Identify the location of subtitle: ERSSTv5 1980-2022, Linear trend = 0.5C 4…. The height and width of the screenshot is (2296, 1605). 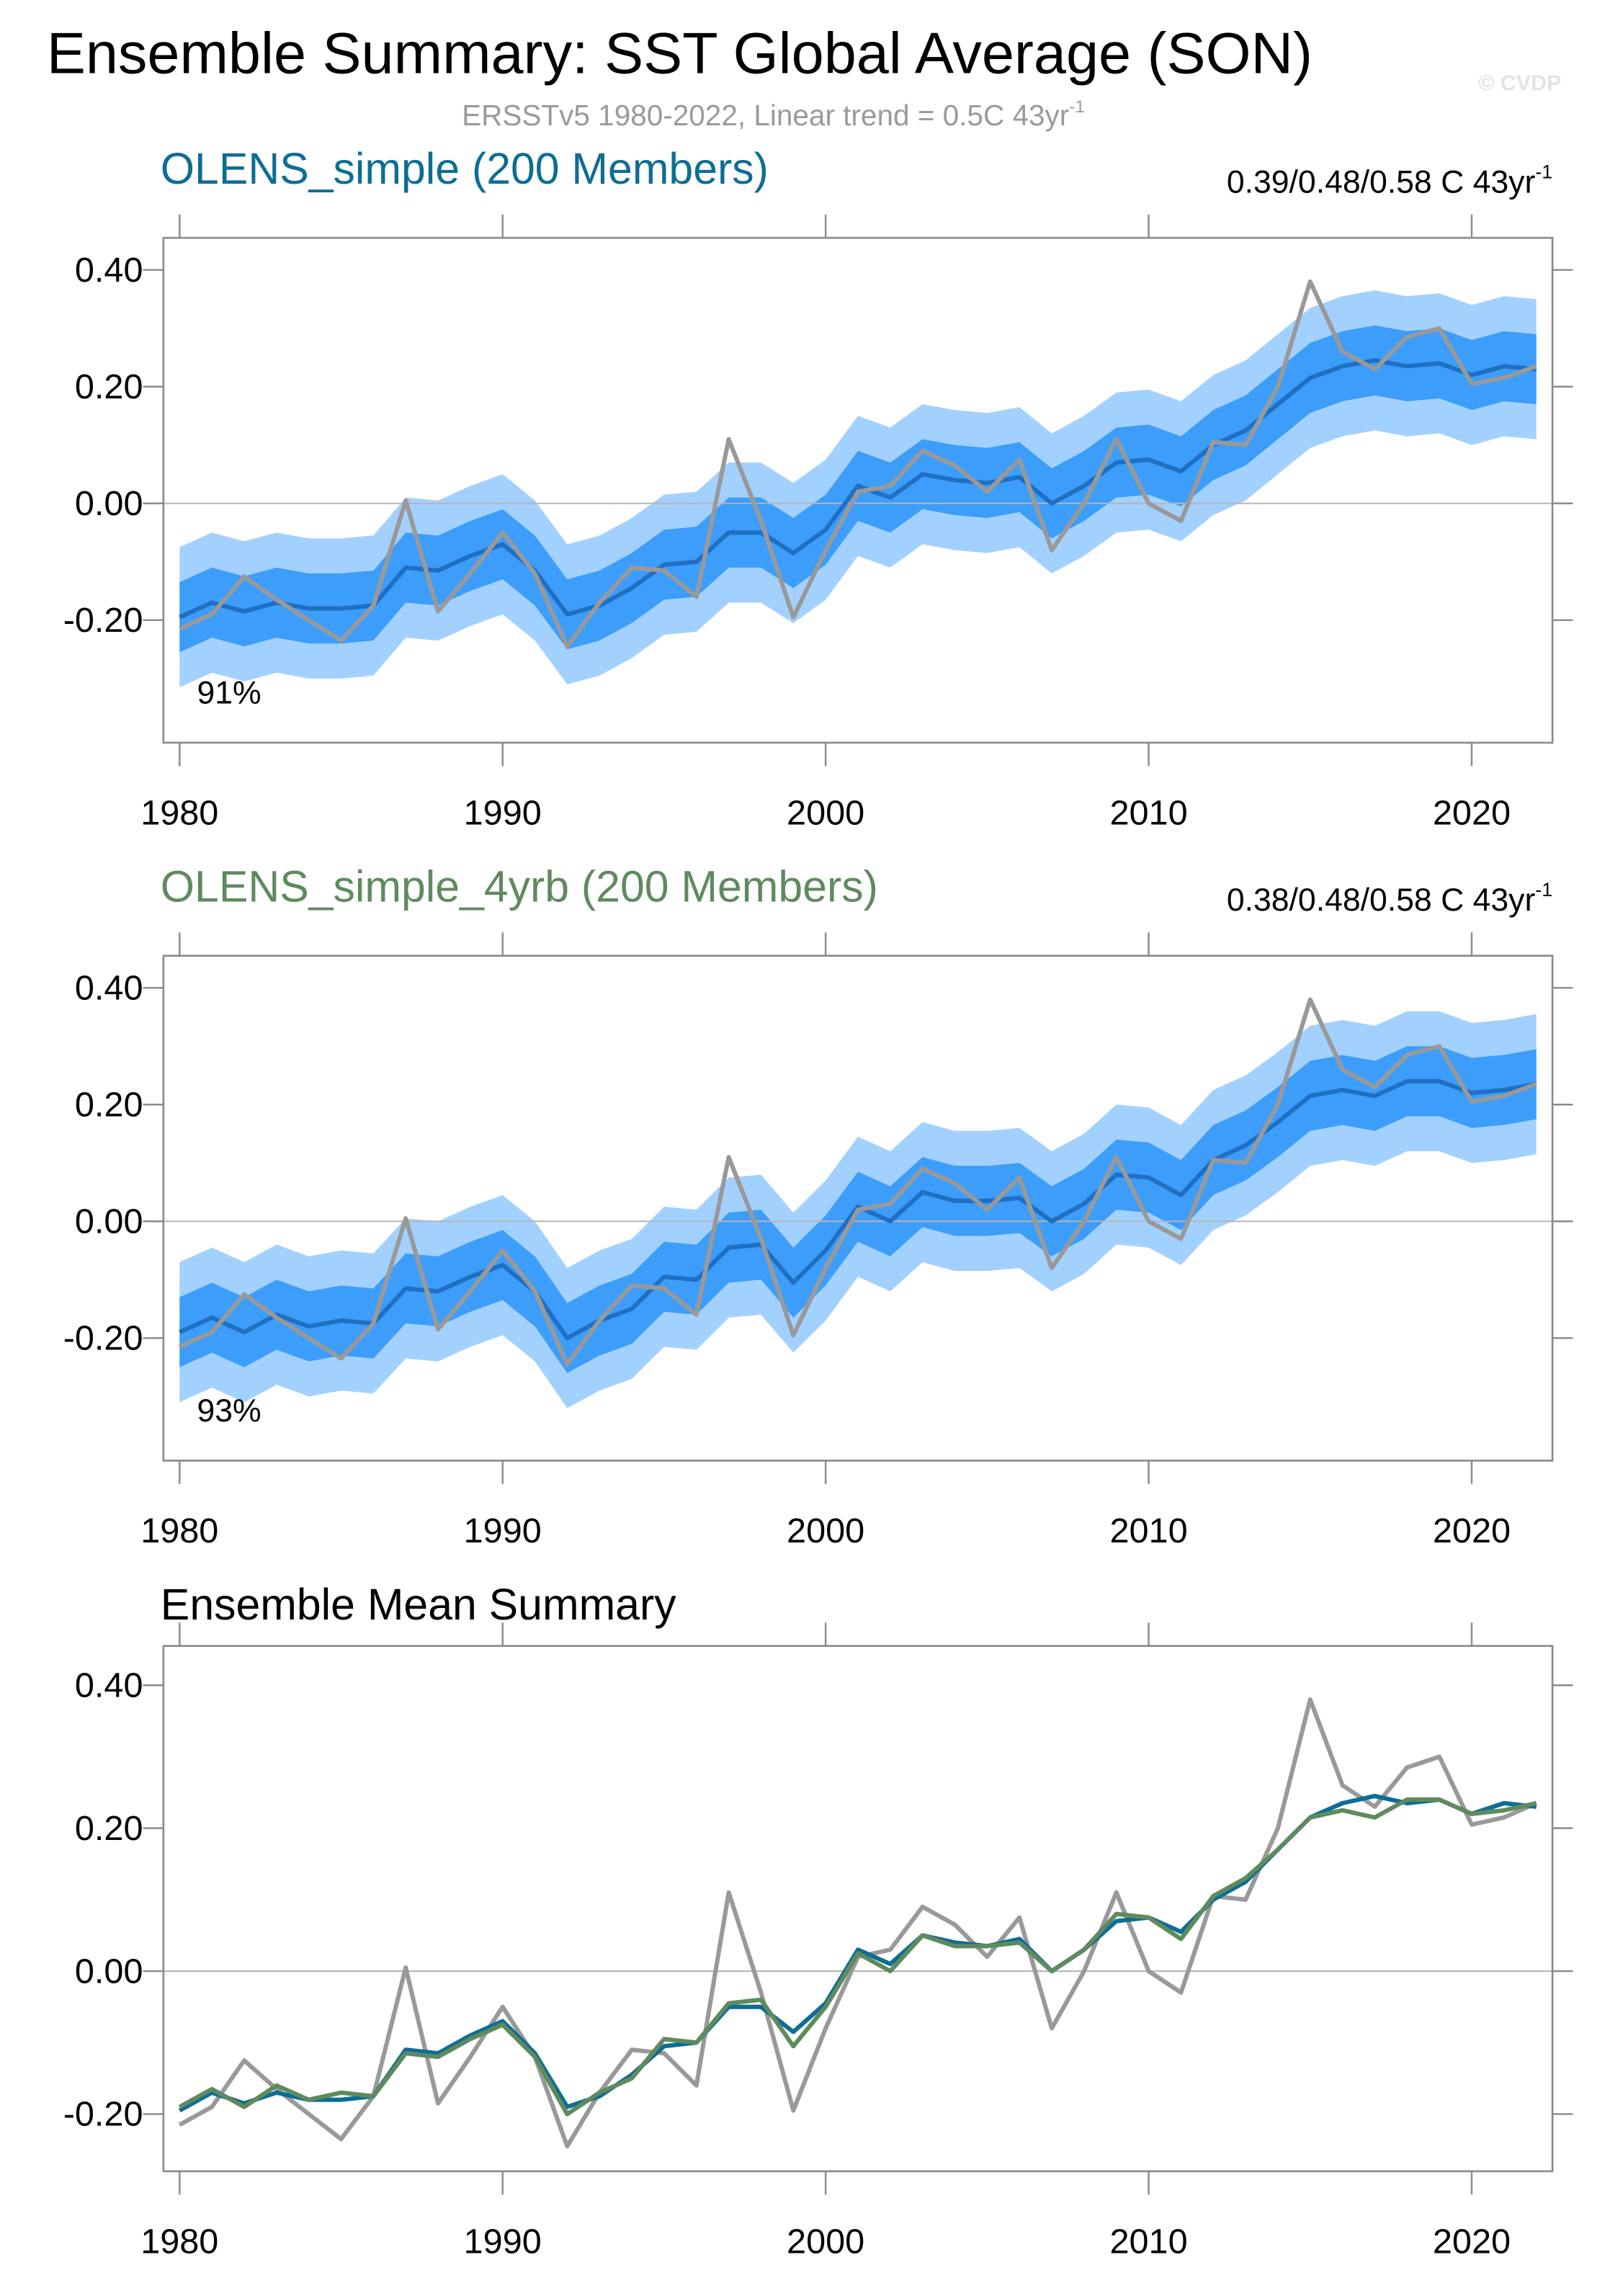
(773, 114).